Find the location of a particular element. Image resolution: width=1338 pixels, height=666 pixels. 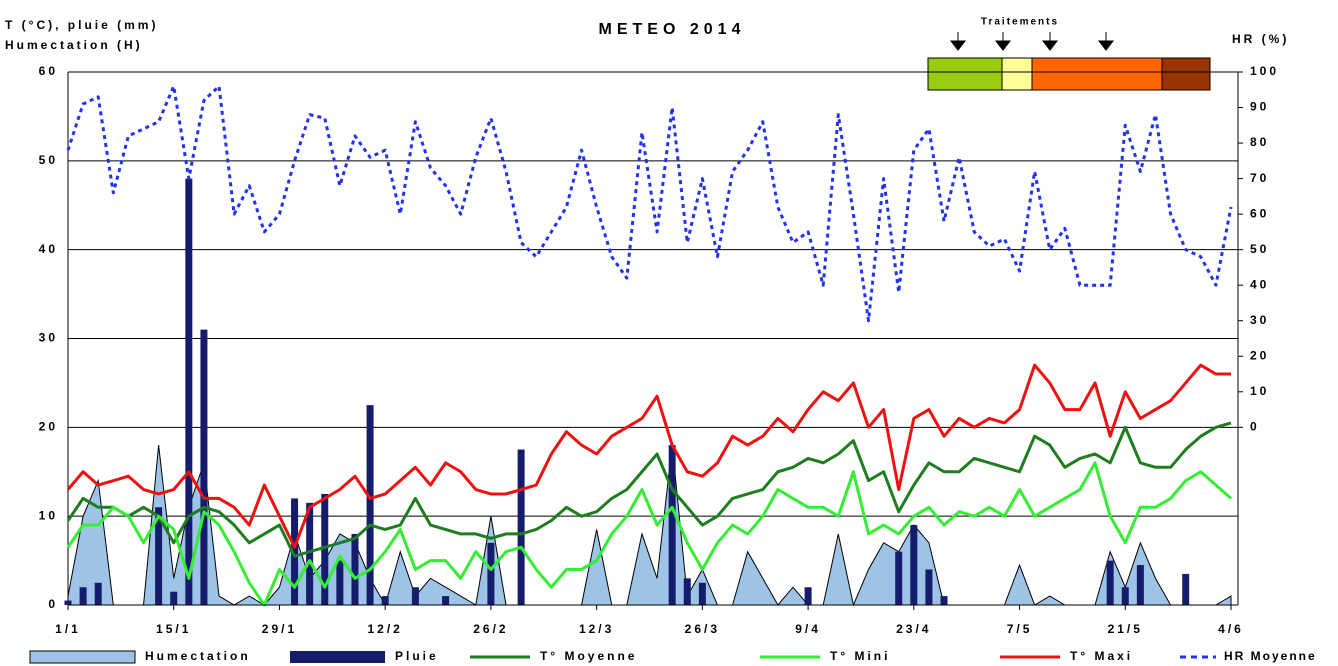

x-tick-label: 15/1 is located at coordinates (173, 629).